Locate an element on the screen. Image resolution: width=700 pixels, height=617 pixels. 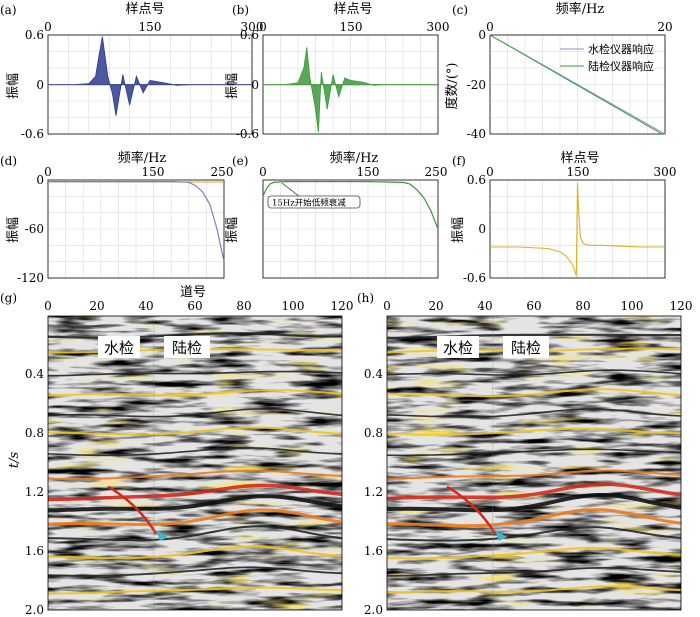
panel-d-frame is located at coordinates (136, 229).